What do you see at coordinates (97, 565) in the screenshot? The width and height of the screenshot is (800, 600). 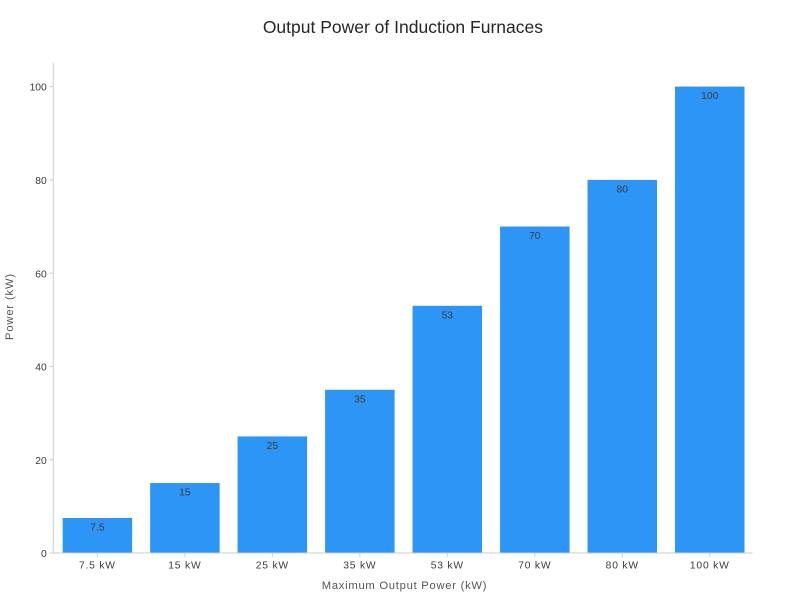 I see `svg-text: 7.5 kW` at bounding box center [97, 565].